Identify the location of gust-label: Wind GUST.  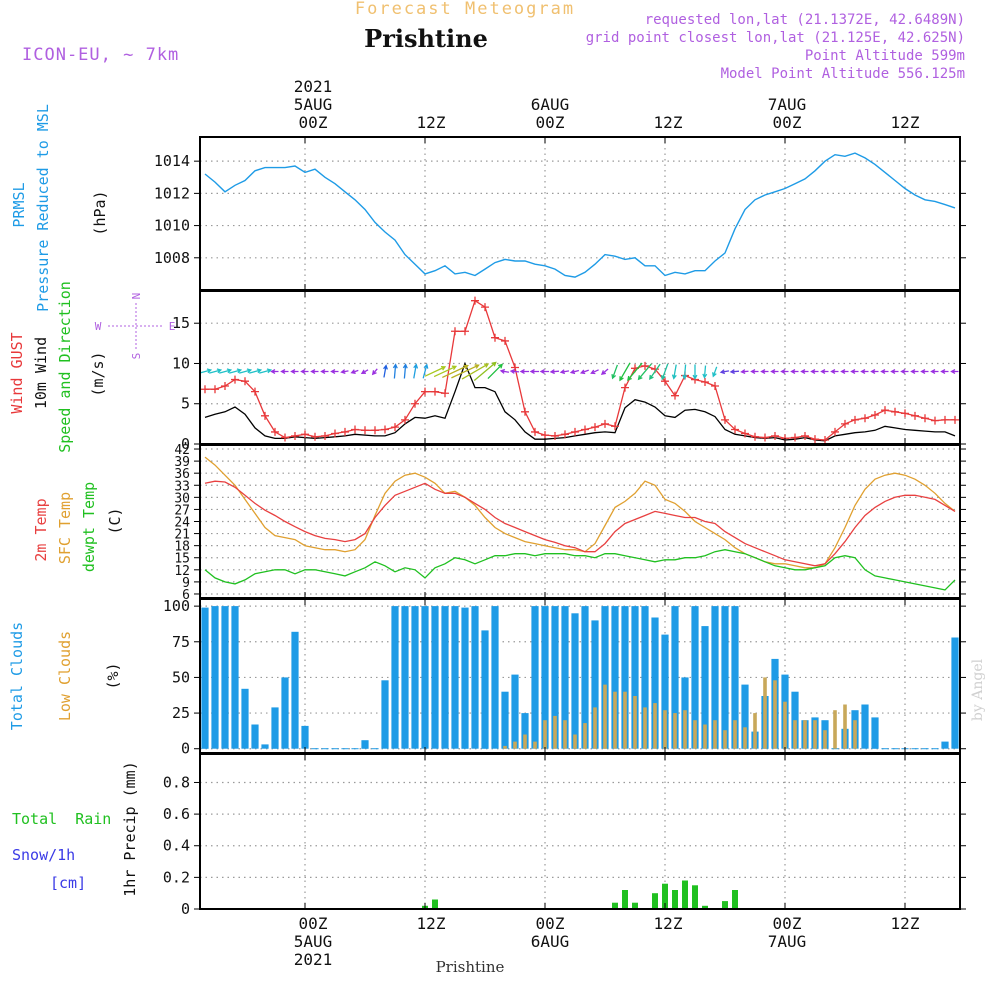
(17, 372).